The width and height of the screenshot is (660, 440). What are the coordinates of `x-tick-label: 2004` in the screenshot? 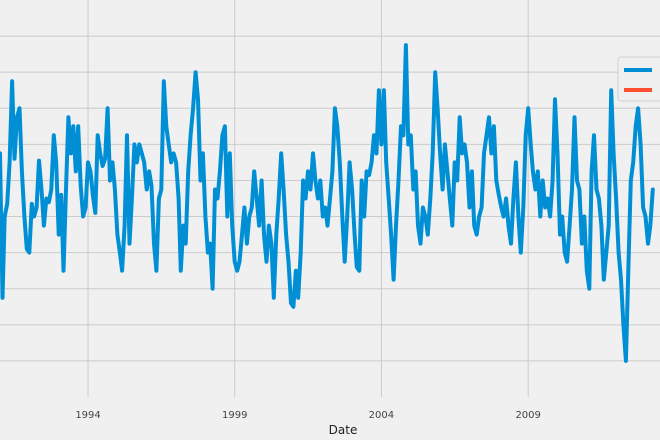 It's located at (381, 415).